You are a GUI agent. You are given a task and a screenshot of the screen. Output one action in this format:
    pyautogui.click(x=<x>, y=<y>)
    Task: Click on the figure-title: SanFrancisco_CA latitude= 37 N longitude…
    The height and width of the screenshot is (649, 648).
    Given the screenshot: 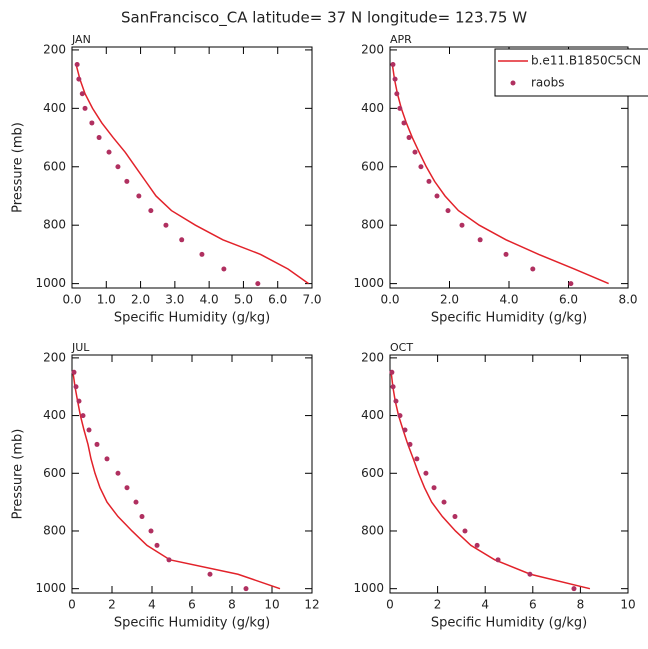 What is the action you would take?
    pyautogui.click(x=324, y=18)
    